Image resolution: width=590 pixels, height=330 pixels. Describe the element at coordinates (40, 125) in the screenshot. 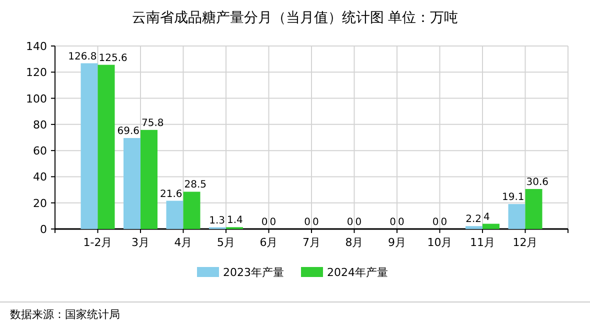

I see `y-tick-label: 80` at that location.